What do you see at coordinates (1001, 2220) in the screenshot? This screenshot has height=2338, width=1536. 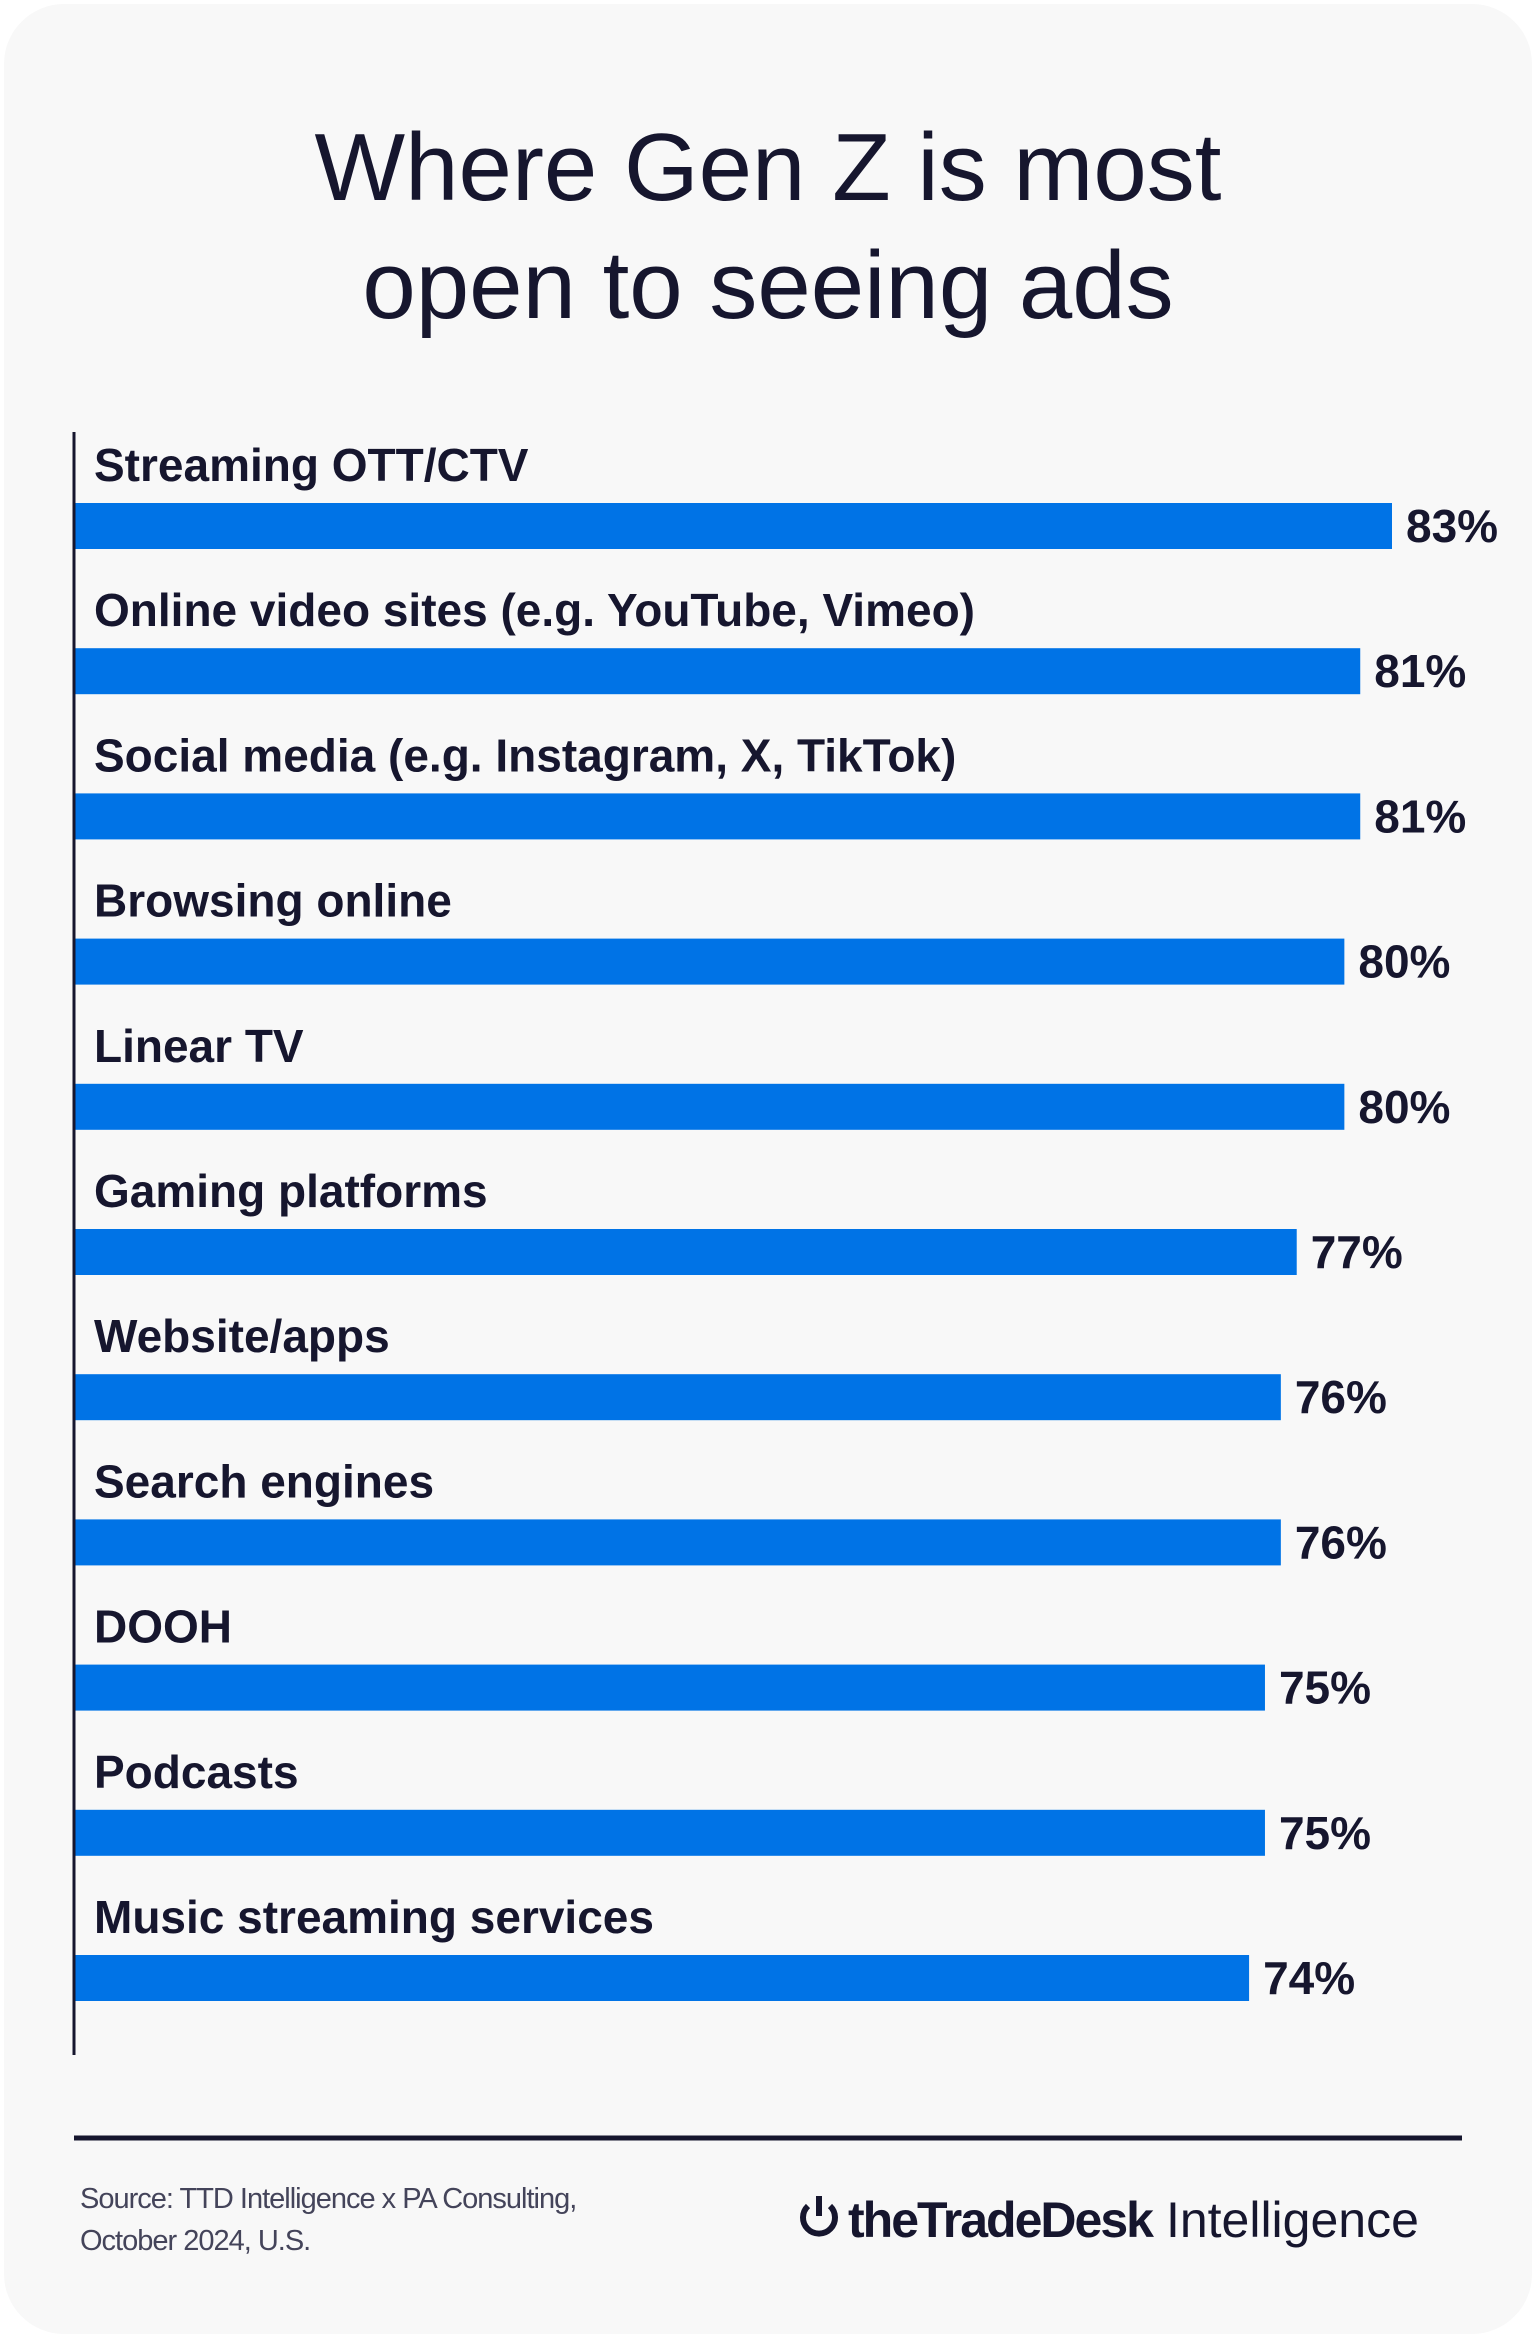 I see `logo-bold: theTradeDesk` at bounding box center [1001, 2220].